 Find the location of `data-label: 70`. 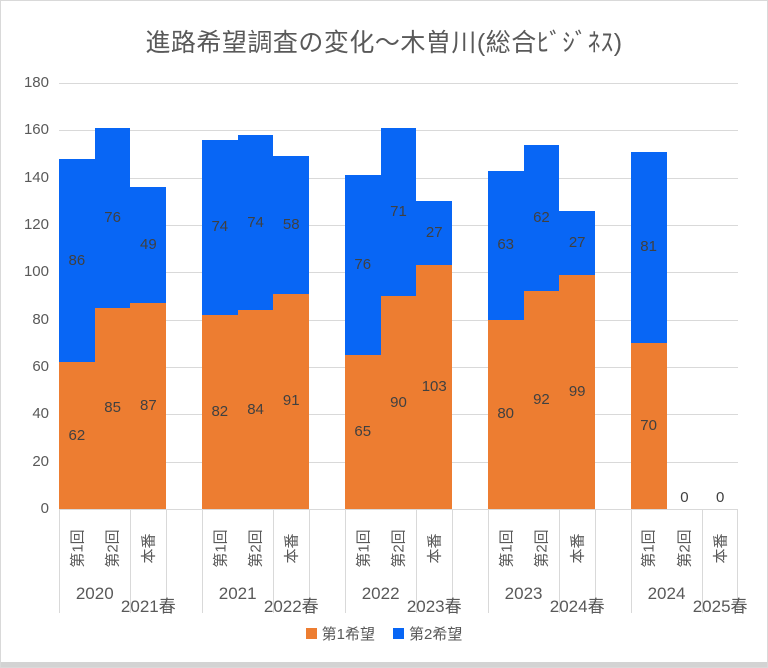

data-label: 70 is located at coordinates (648, 426).